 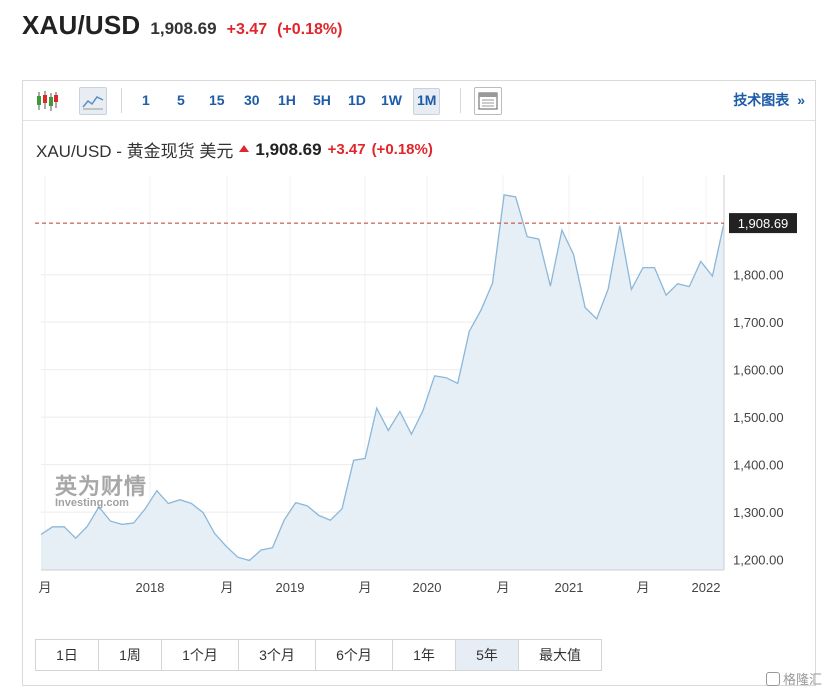 What do you see at coordinates (93, 101) in the screenshot?
I see `area-chart-icon` at bounding box center [93, 101].